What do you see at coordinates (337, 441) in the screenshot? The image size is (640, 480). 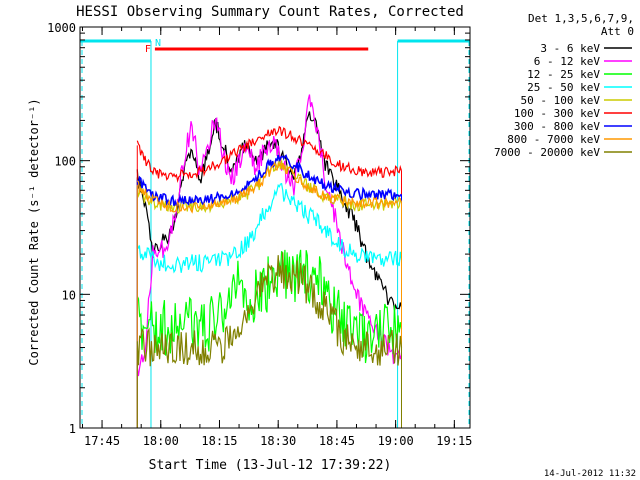 I see `x-tick-label: 18:45` at bounding box center [337, 441].